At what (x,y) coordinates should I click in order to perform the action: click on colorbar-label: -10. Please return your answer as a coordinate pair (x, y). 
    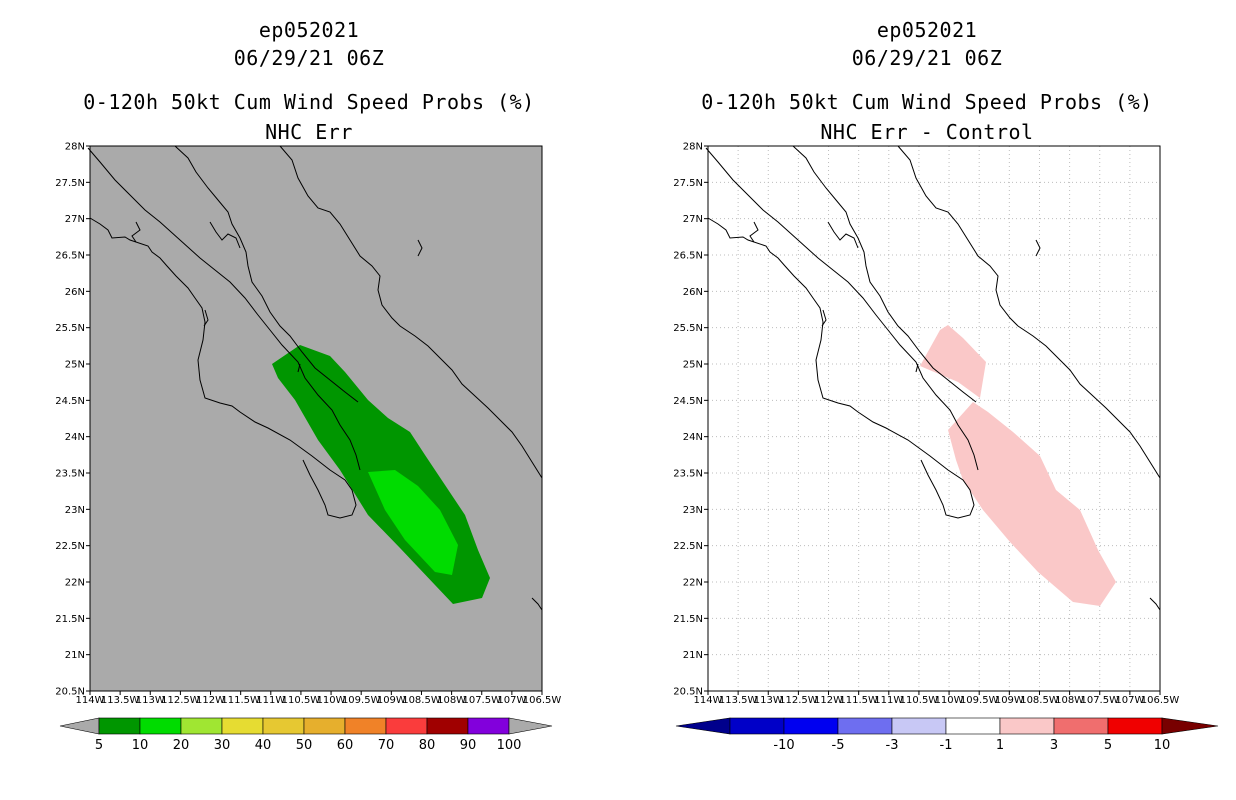
    Looking at the image, I should click on (783, 745).